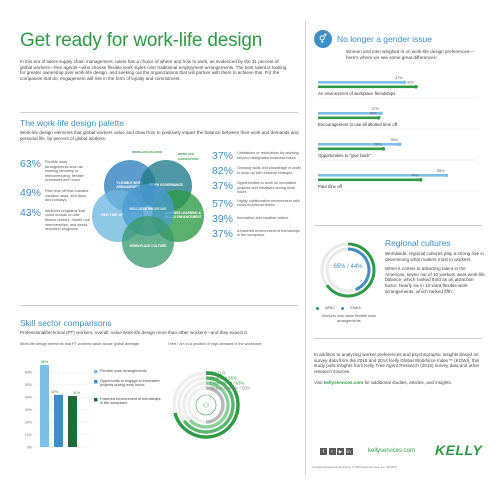 Image resolution: width=495 pixels, height=495 pixels. What do you see at coordinates (441, 171) in the screenshot?
I see `data-label: 55%` at bounding box center [441, 171].